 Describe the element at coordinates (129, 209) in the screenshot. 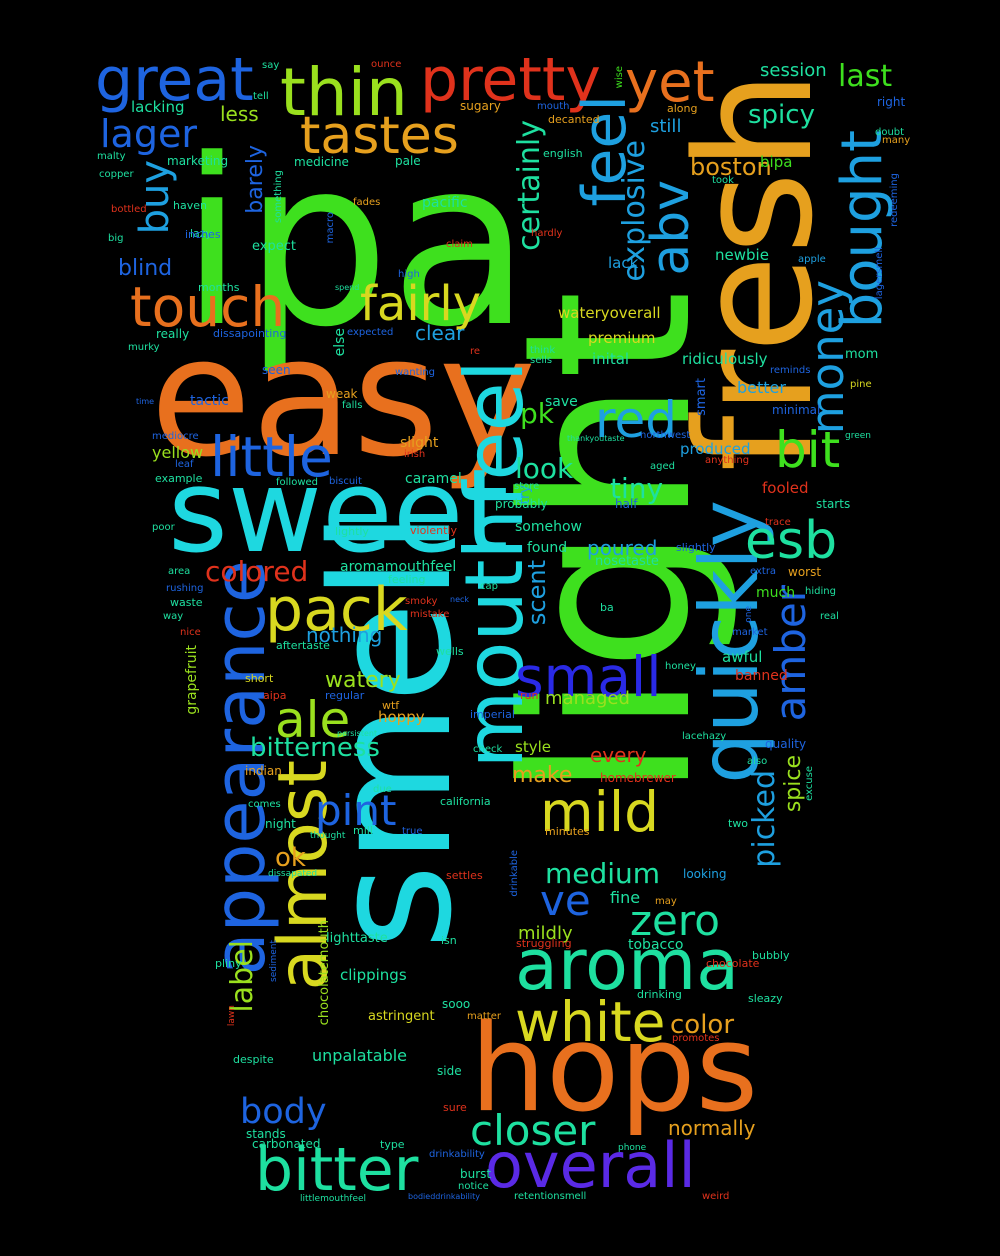

I see `word-bottled: bottled` at that location.